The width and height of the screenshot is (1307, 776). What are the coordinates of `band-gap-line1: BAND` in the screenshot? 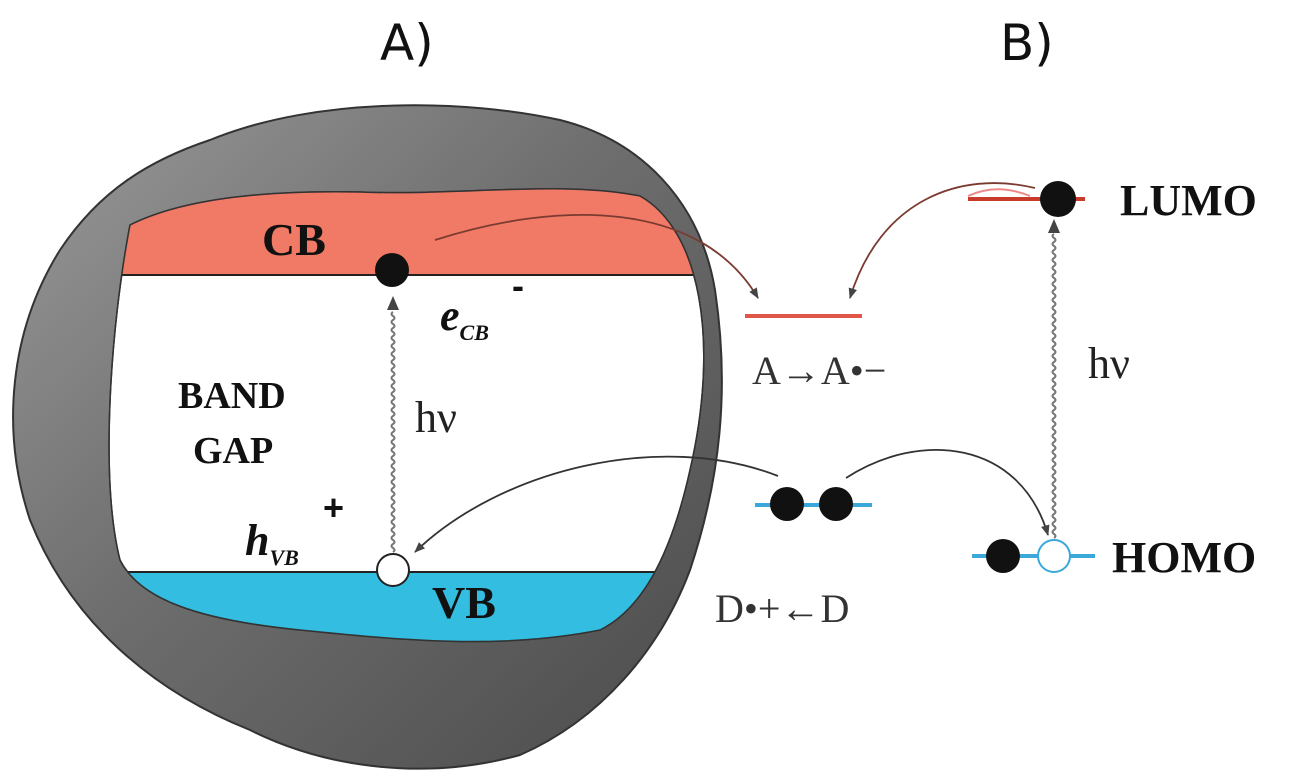 It's located at (232, 396).